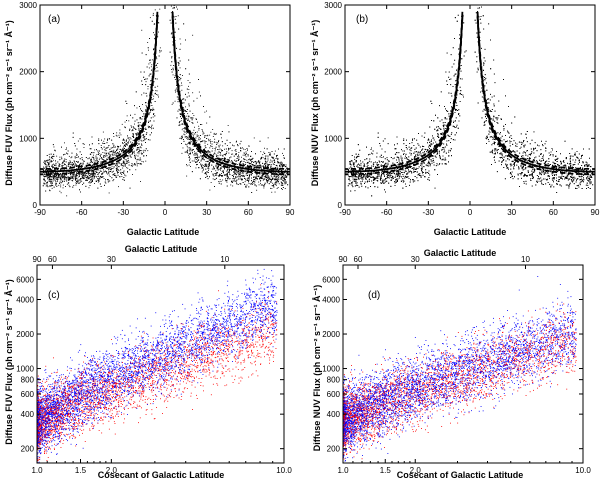  Describe the element at coordinates (230, 90) in the screenshot. I see `model-curve-dashed` at that location.